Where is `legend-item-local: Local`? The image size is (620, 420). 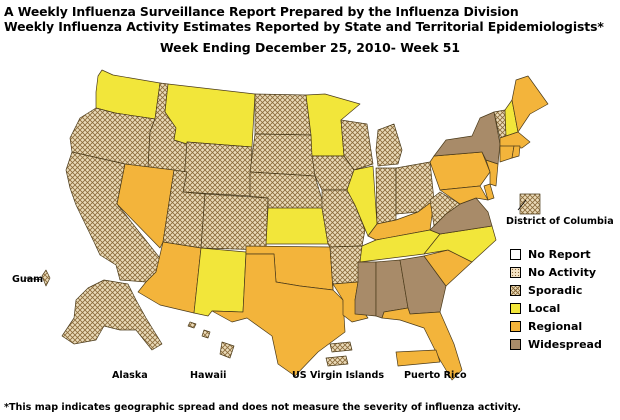
legend-item-local: Local is located at coordinates (565, 308).